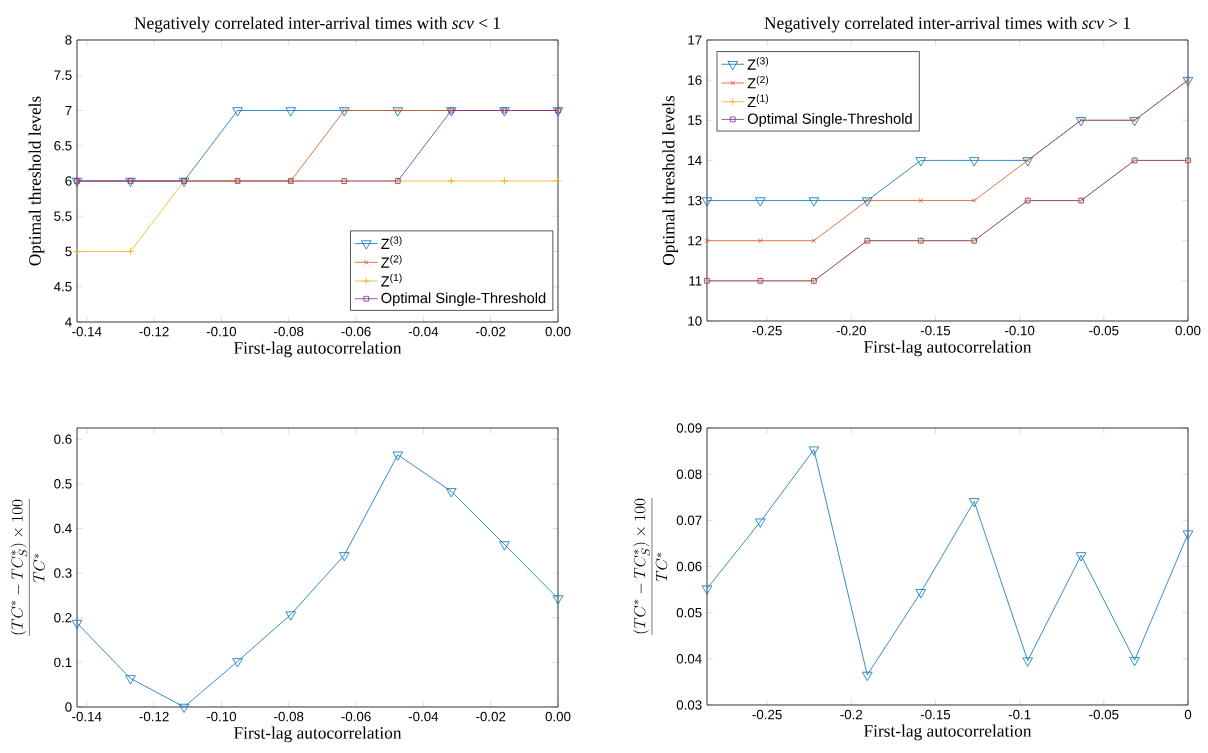 The height and width of the screenshot is (753, 1208). I want to click on y-axis-title: Optimal threshold levels, so click(670, 180).